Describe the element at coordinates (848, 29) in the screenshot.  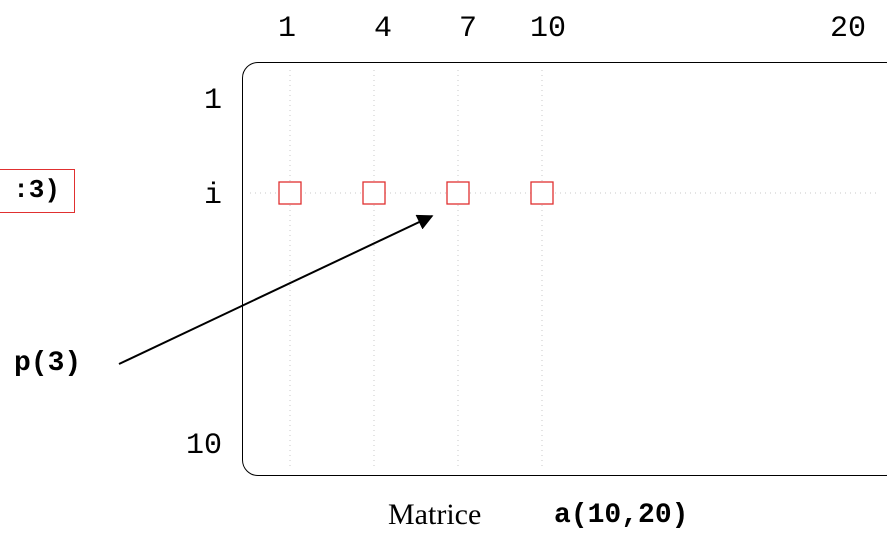
I see `col-label-20: 20` at that location.